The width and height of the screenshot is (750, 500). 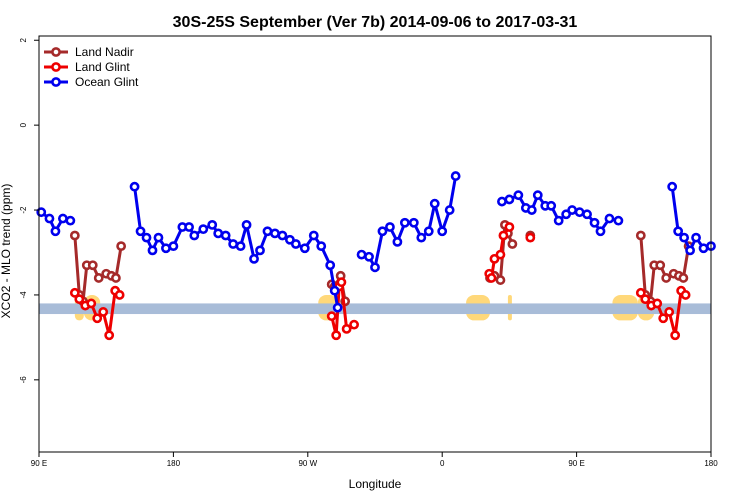 I want to click on y-tick-label: 0, so click(x=23, y=124).